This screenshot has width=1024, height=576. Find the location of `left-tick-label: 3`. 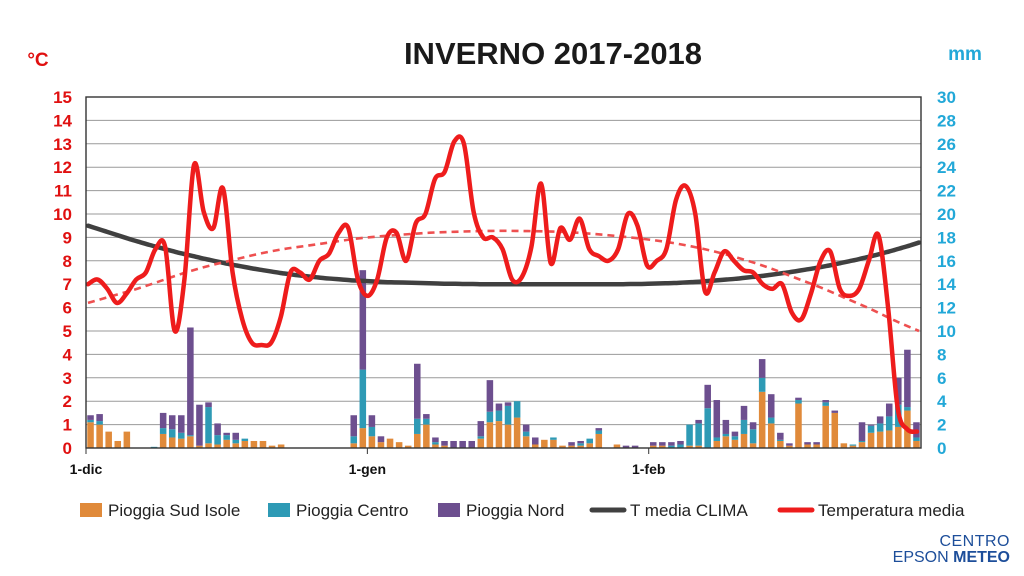

left-tick-label: 3 is located at coordinates (67, 378).